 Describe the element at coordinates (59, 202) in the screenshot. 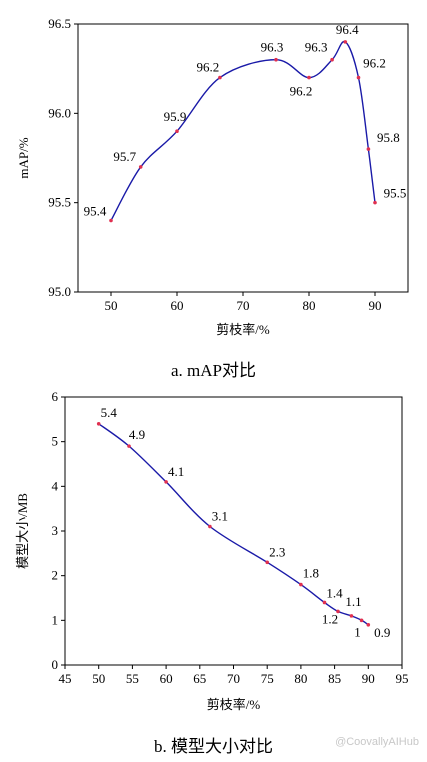

I see `y-tick-label: 95.5` at that location.